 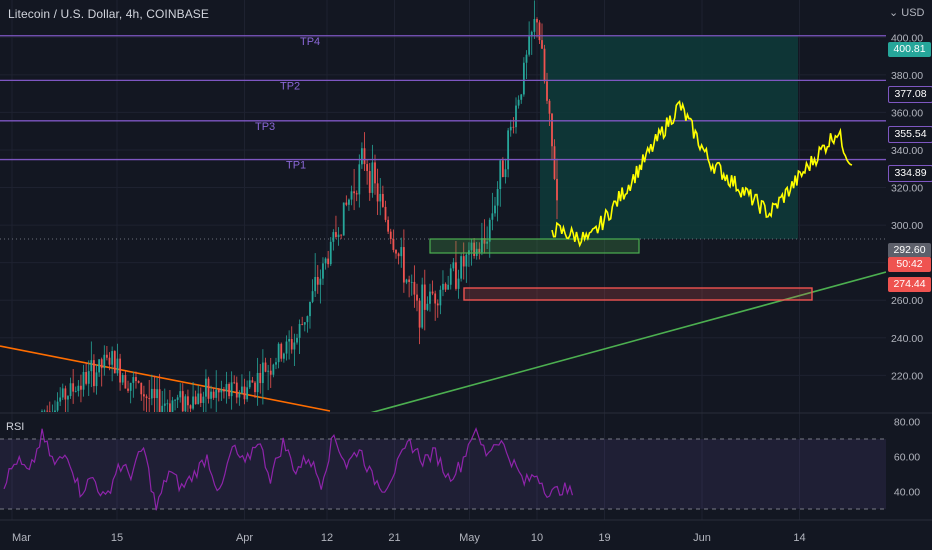 What do you see at coordinates (288, 469) in the screenshot?
I see `rsi-line` at bounding box center [288, 469].